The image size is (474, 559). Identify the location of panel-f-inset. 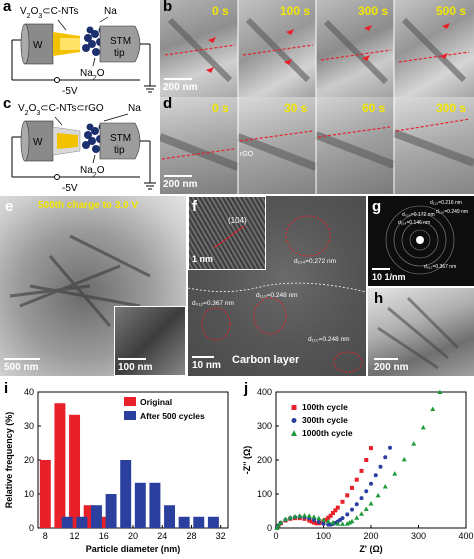
(227, 233).